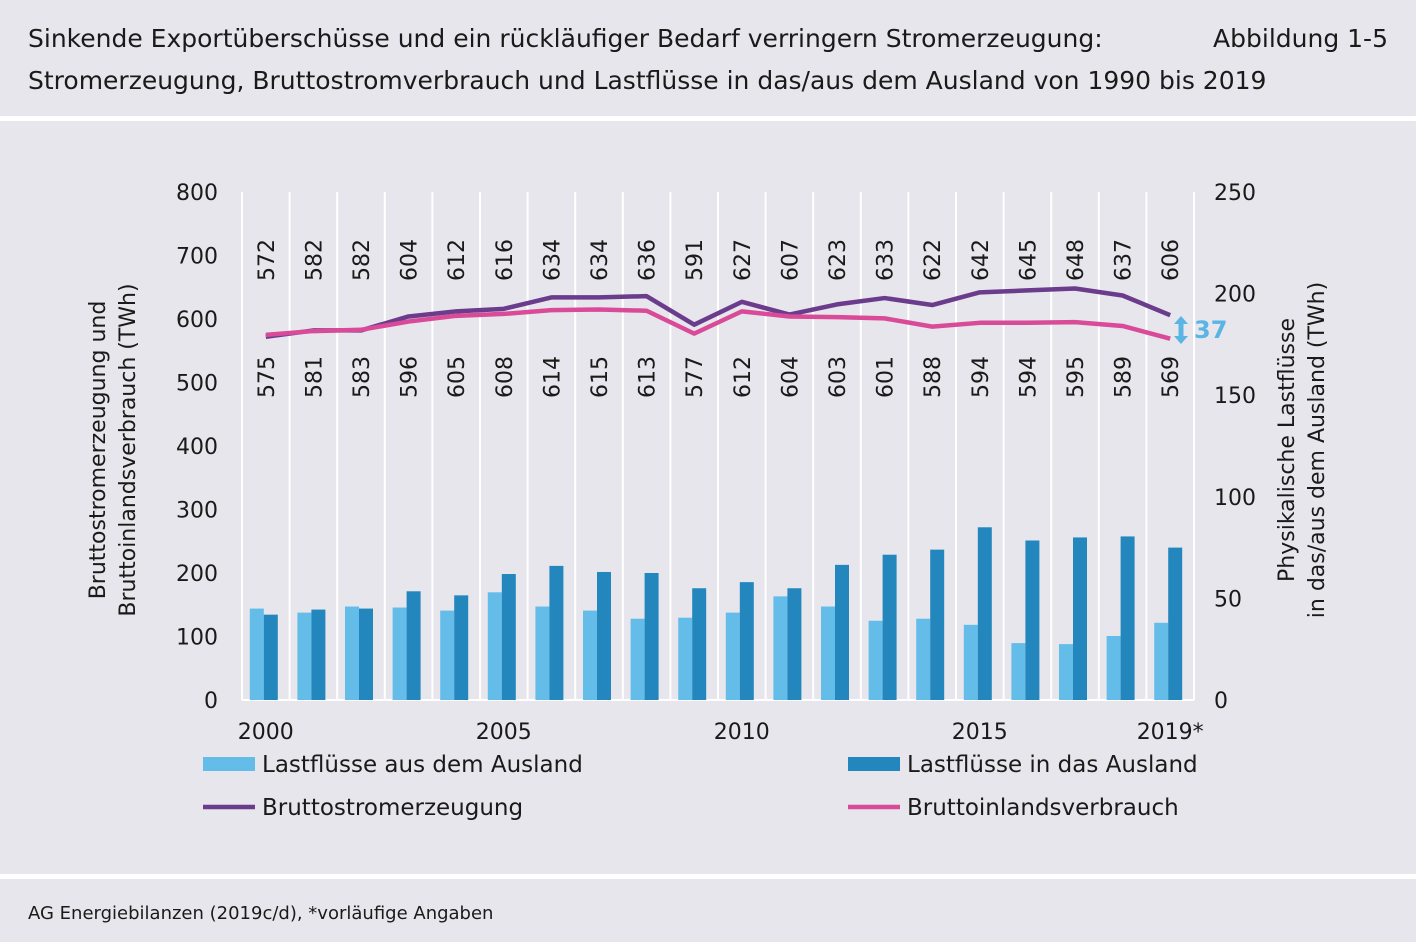 The image size is (1416, 942). What do you see at coordinates (1171, 260) in the screenshot?
I see `data-label-generation: 606` at bounding box center [1171, 260].